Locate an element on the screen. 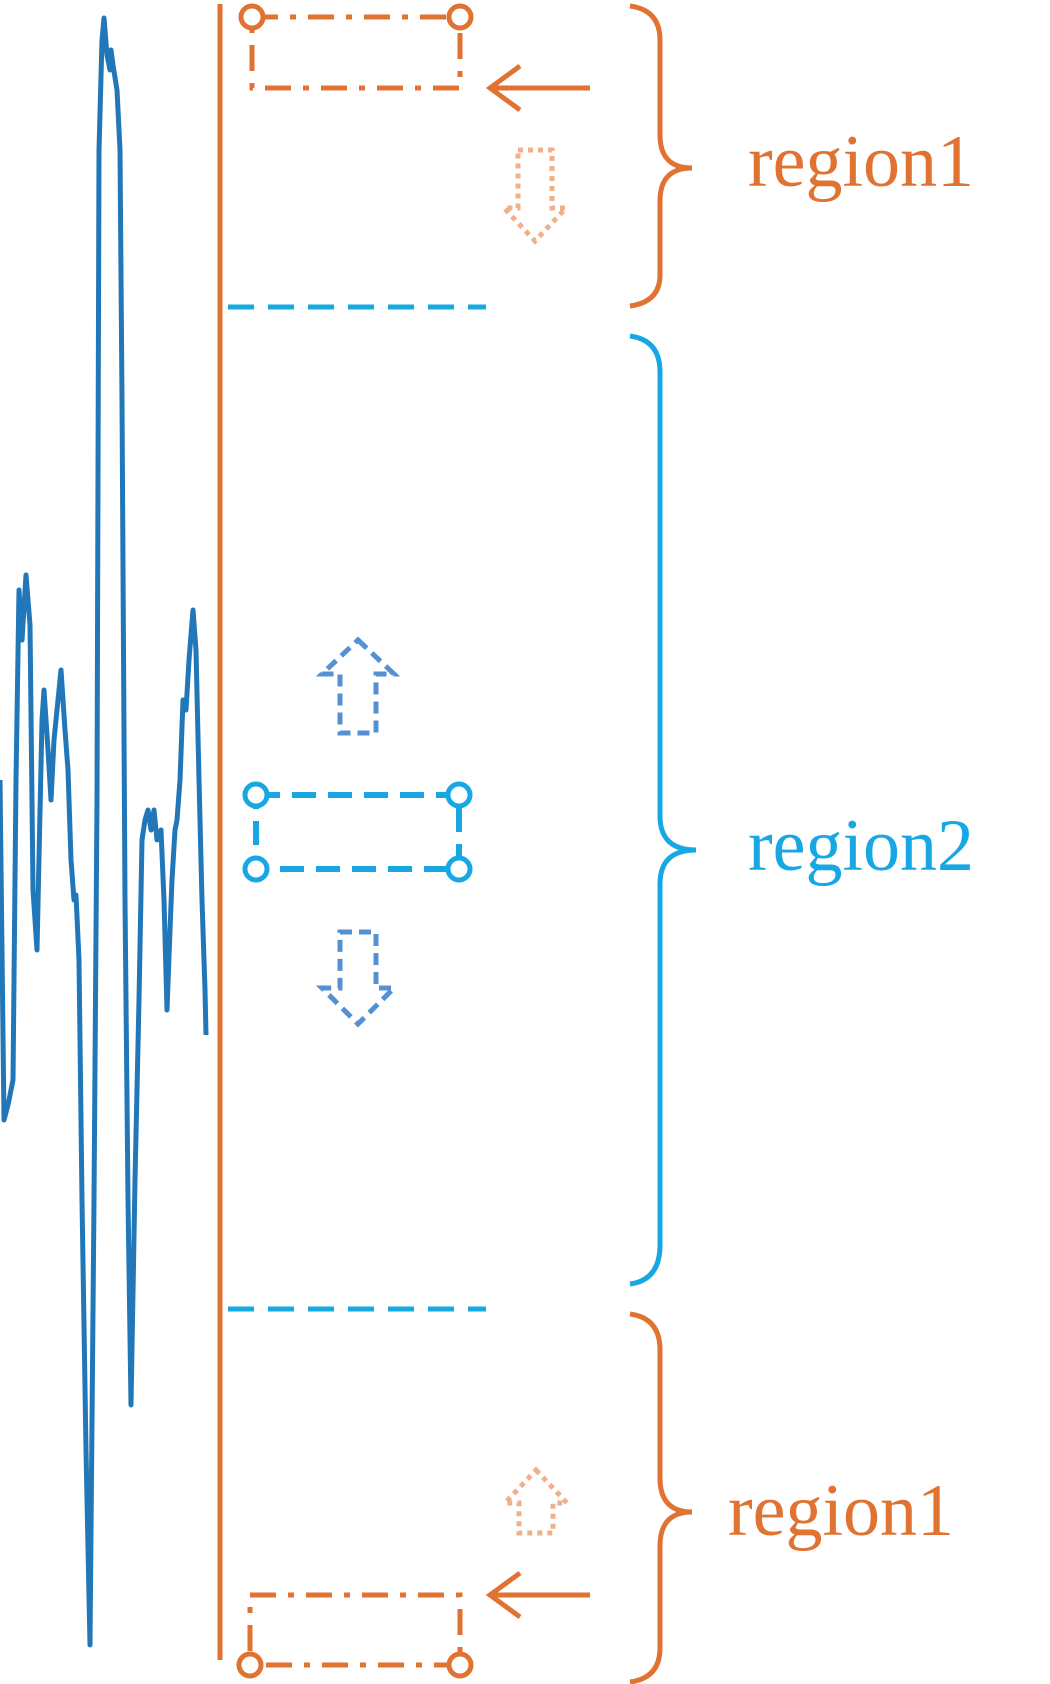 The width and height of the screenshot is (1050, 1684). brace-region2 is located at coordinates (663, 810).